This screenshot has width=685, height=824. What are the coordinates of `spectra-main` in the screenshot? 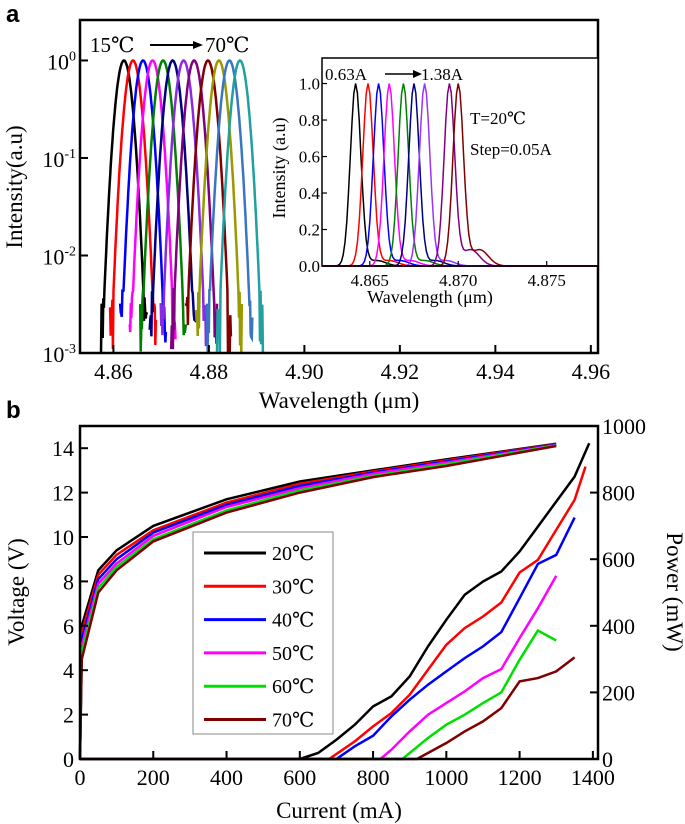 It's located at (182, 206).